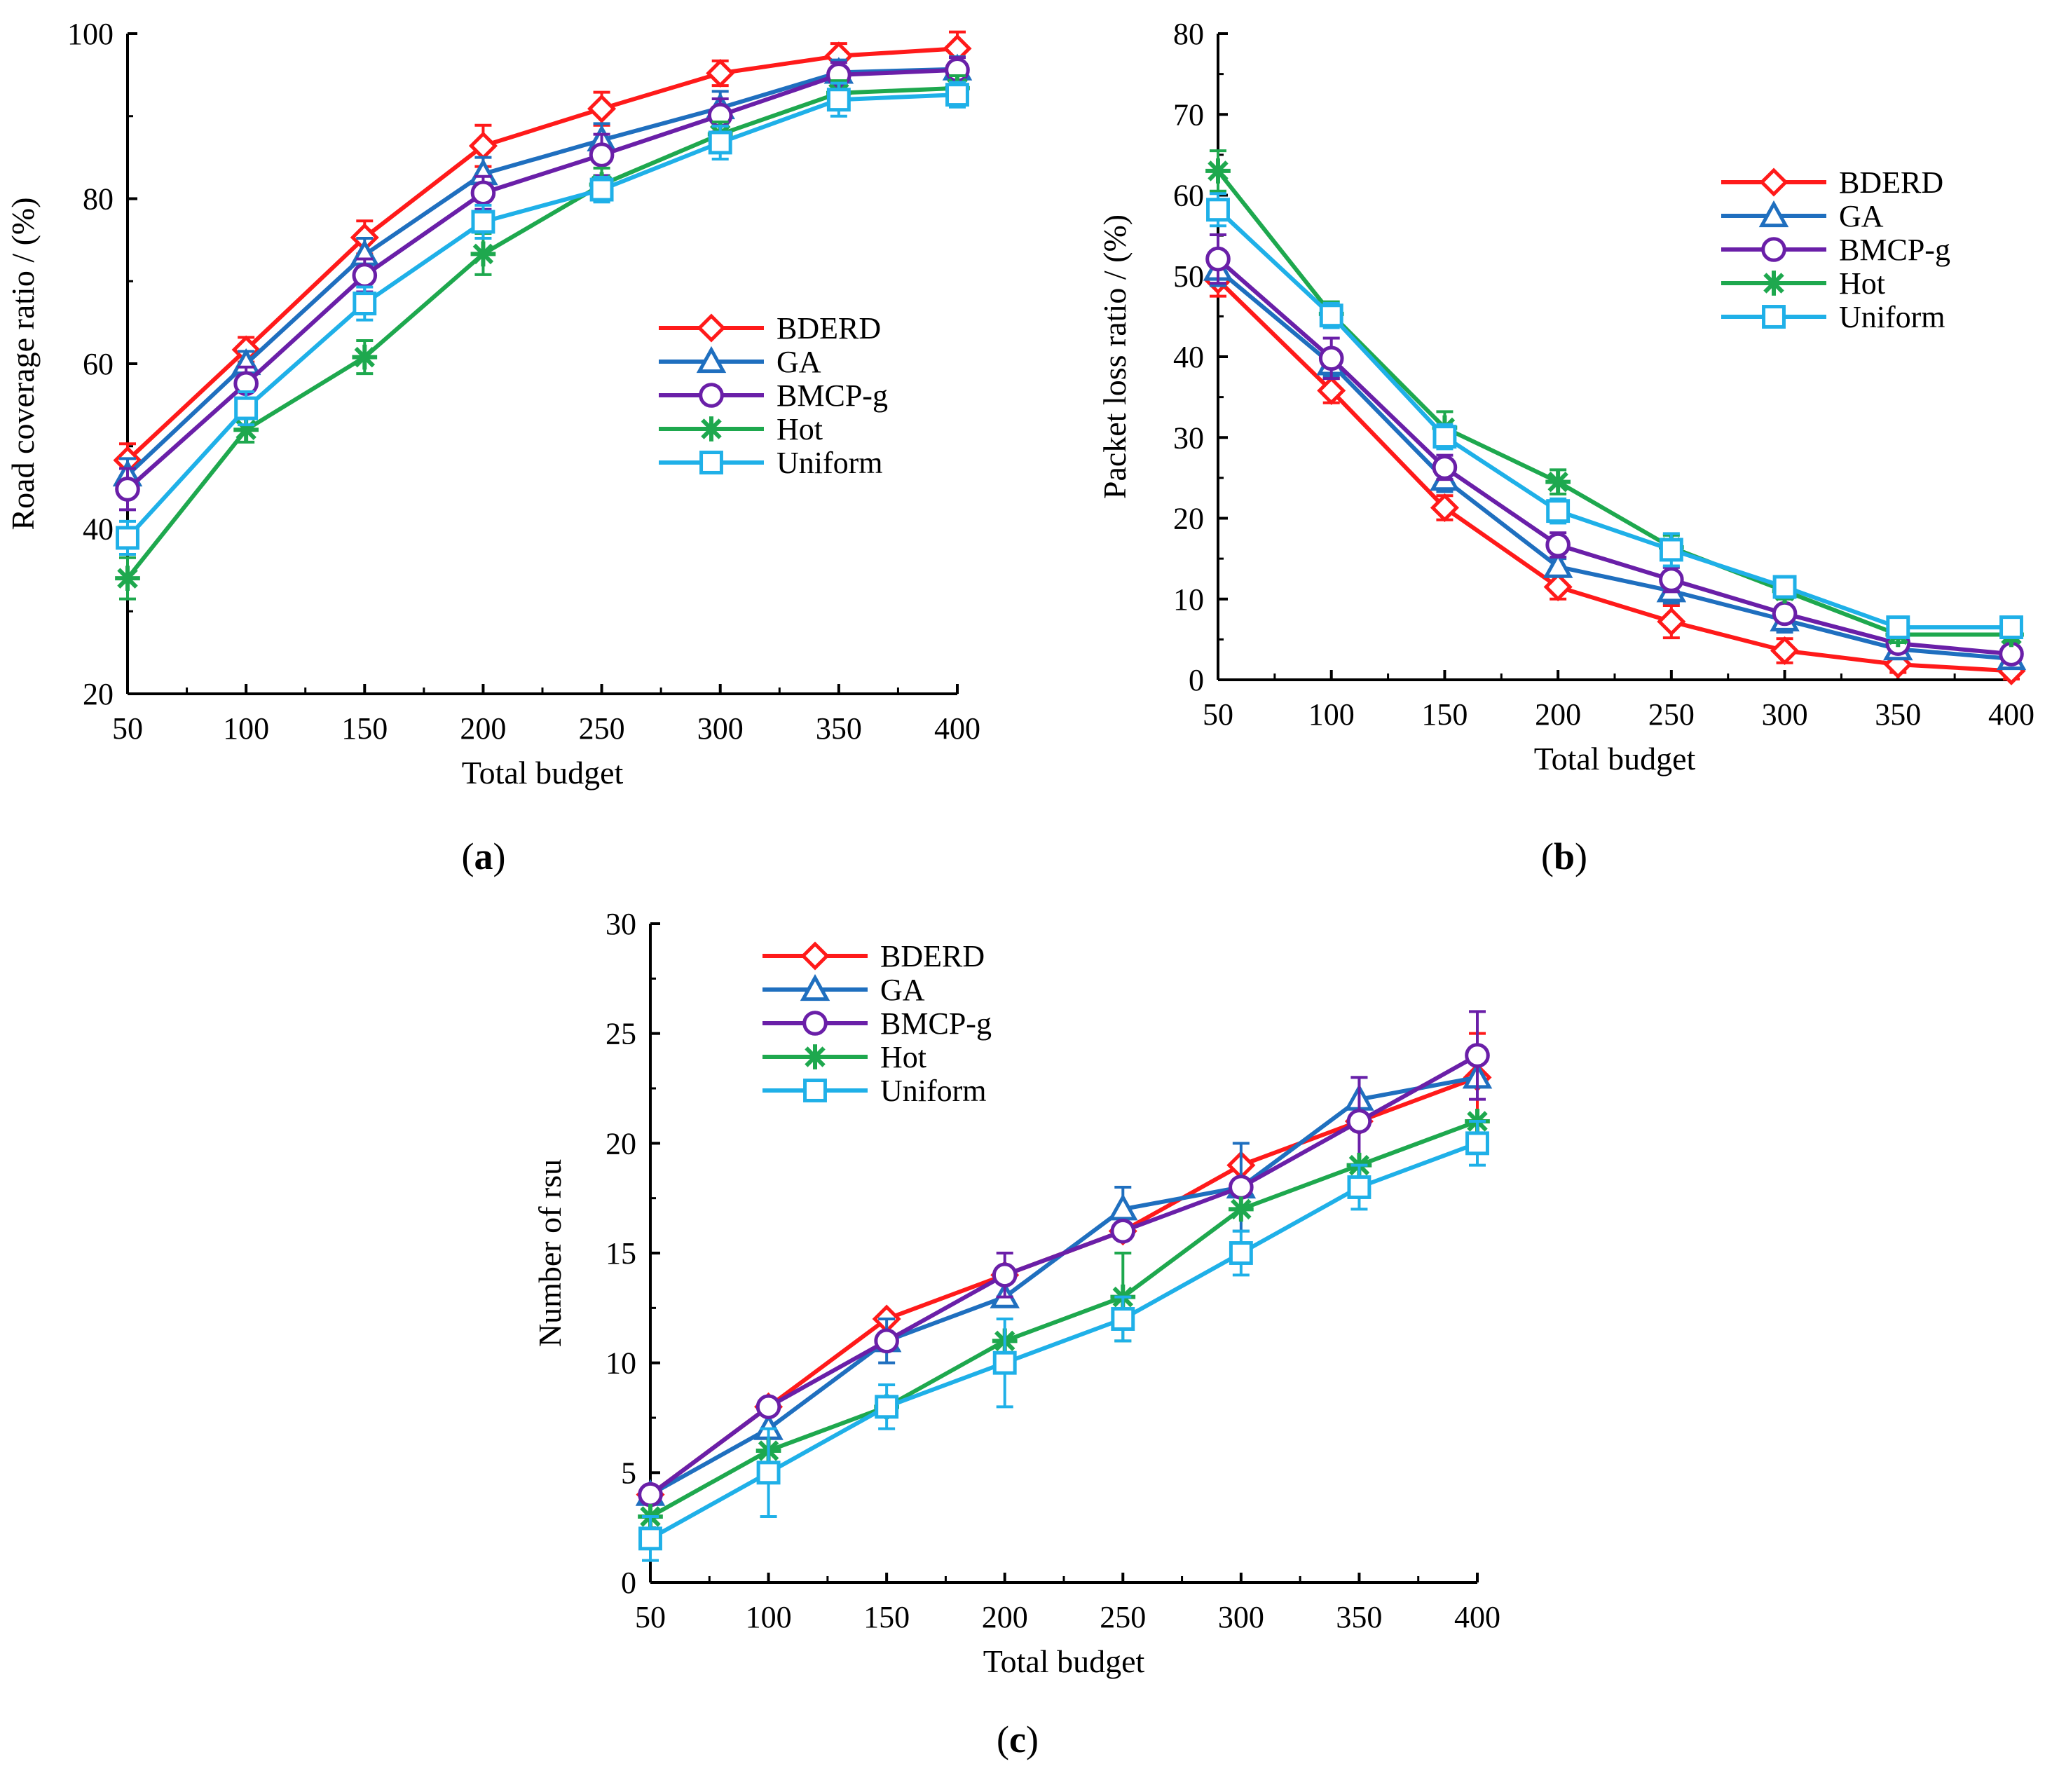 The image size is (2052, 1792). I want to click on x-tick-label: 200, so click(1005, 1617).